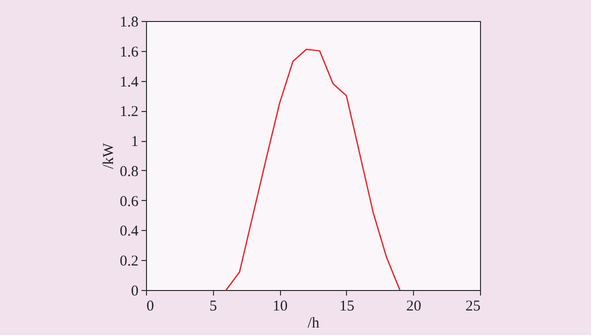  What do you see at coordinates (473, 306) in the screenshot?
I see `x-tick-label: 25` at bounding box center [473, 306].